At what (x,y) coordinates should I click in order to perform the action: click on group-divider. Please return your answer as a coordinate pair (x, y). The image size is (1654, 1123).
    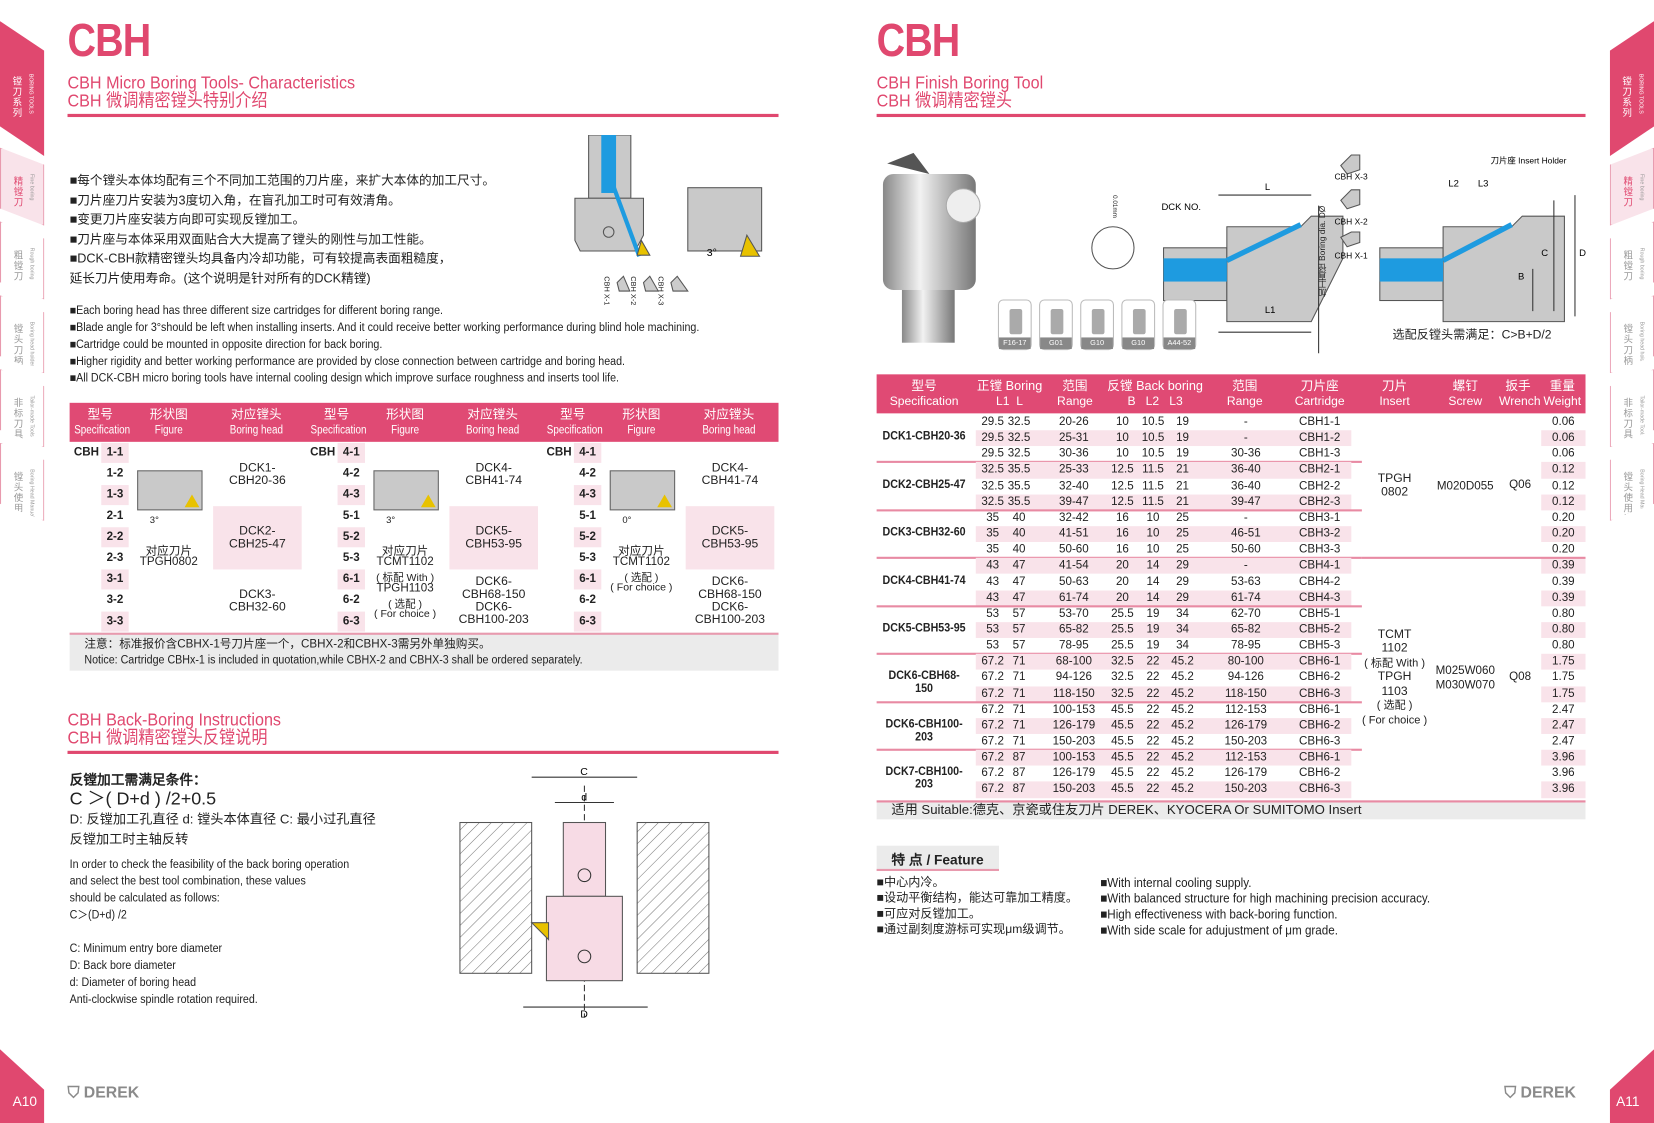
    Looking at the image, I should click on (1119, 510).